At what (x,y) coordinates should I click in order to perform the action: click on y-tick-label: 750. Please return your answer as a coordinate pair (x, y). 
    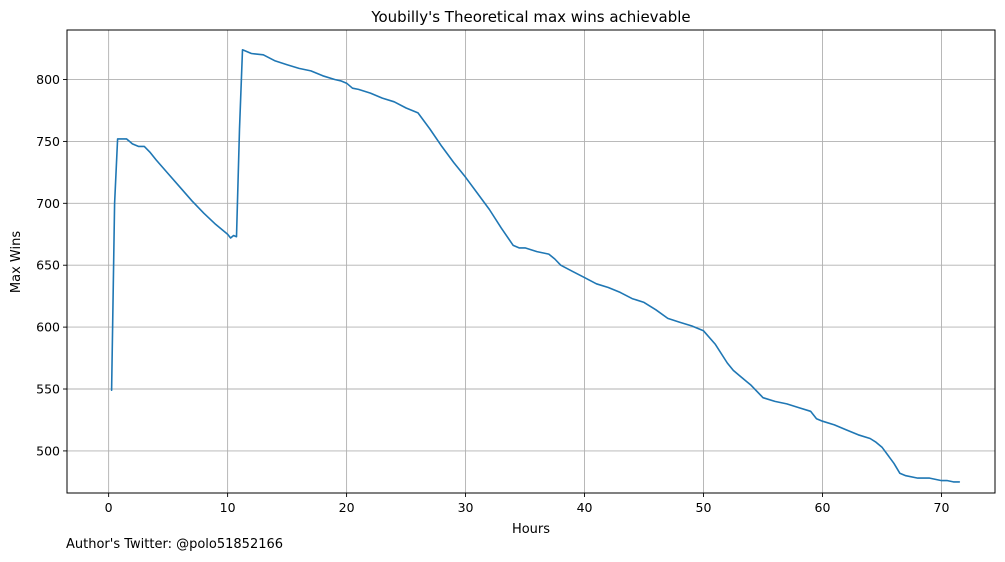
    Looking at the image, I should click on (48, 141).